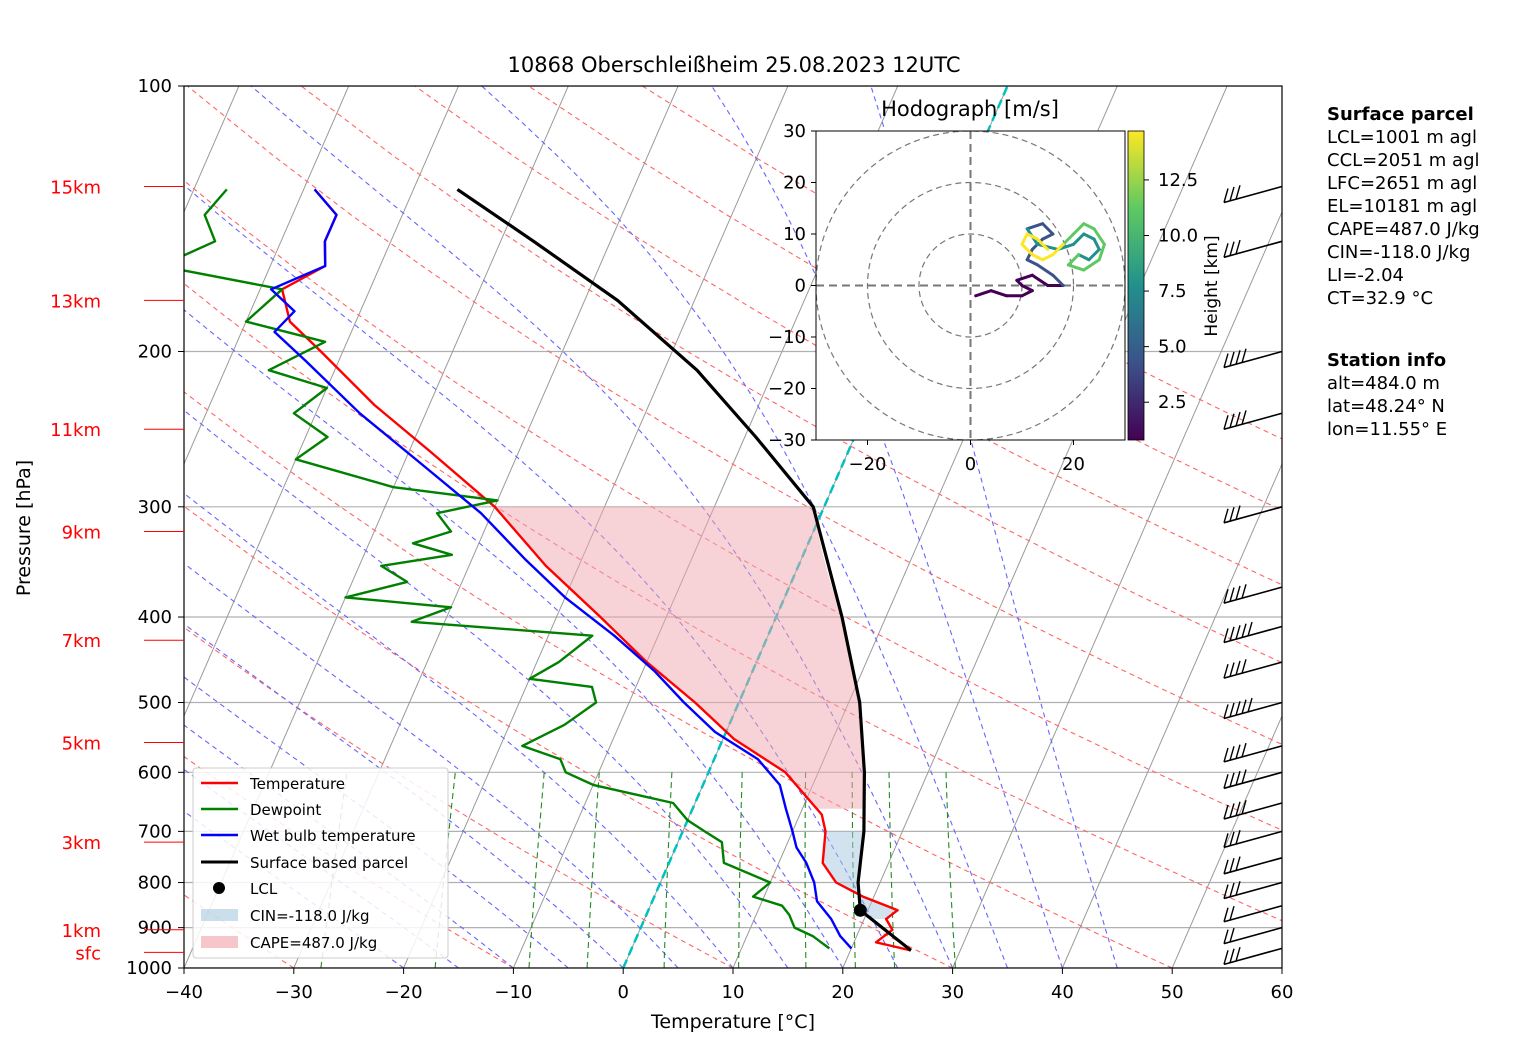 This screenshot has height=1058, width=1517. I want to click on surface-parcel-heading: Surface parcel, so click(1400, 114).